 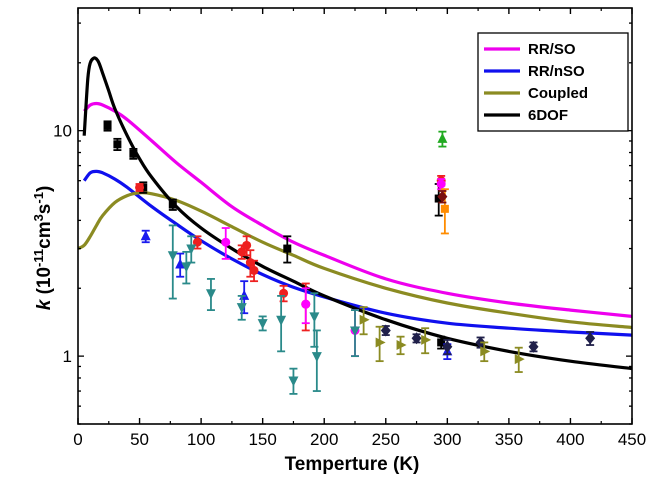 What do you see at coordinates (558, 93) in the screenshot?
I see `legend-label: Coupled` at bounding box center [558, 93].